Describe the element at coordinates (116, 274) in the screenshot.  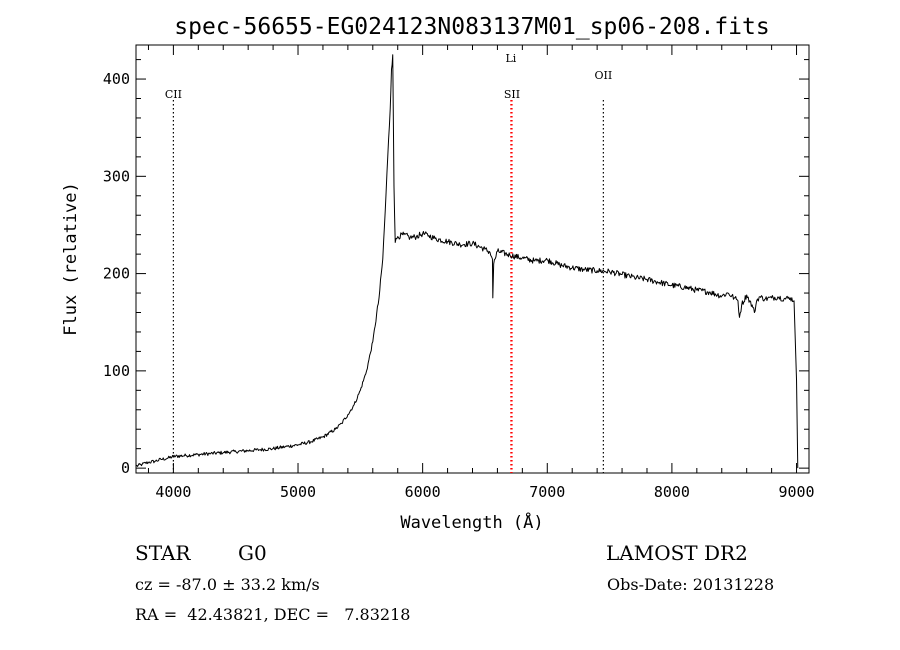
I see `y-tick-label: 200` at that location.